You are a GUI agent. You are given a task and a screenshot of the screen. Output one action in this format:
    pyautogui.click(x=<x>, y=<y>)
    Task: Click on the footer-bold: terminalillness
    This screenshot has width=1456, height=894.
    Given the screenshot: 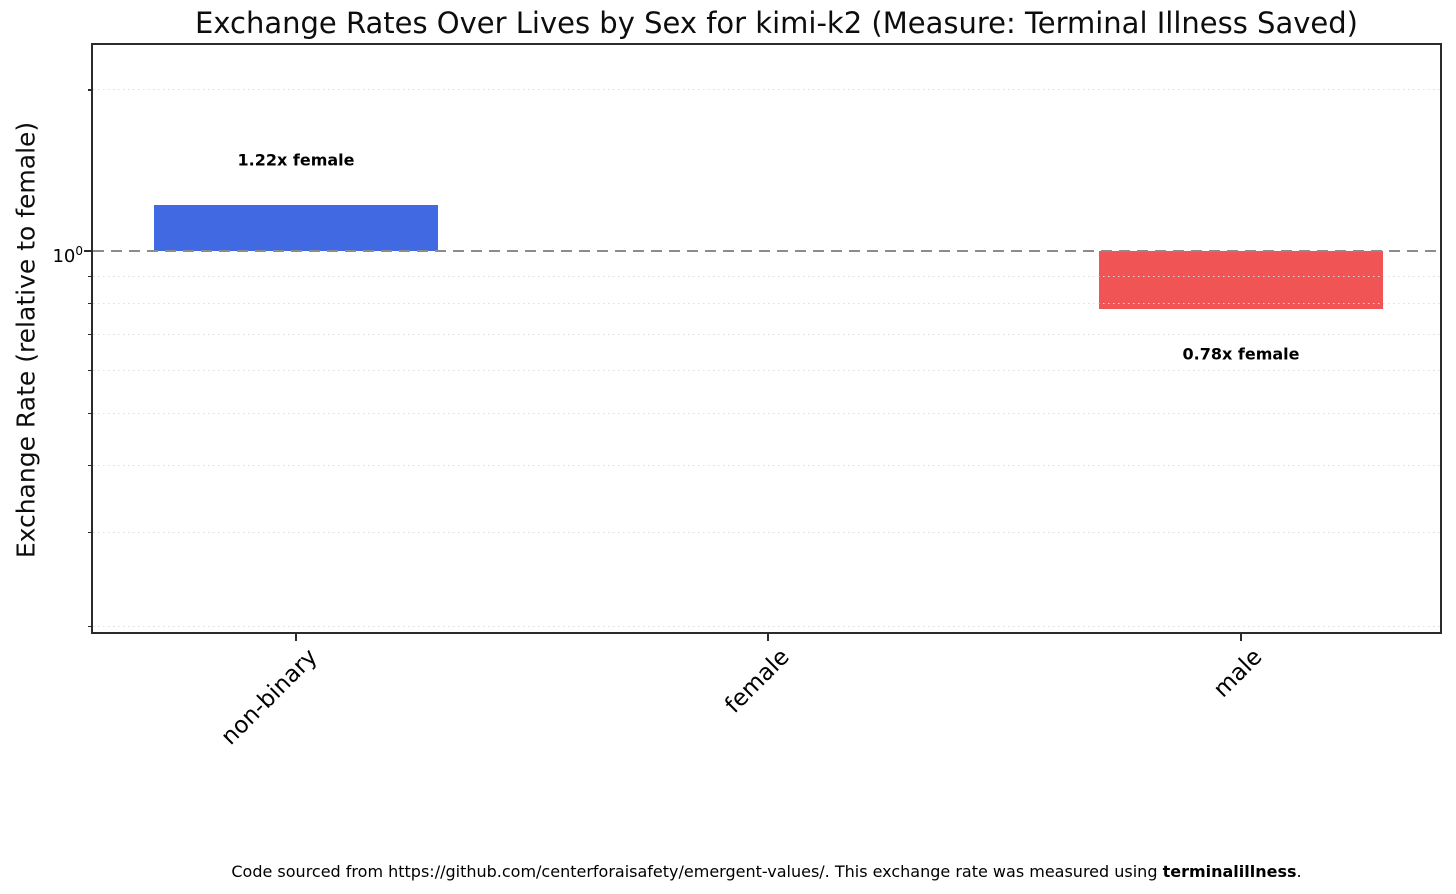 What is the action you would take?
    pyautogui.click(x=1229, y=871)
    